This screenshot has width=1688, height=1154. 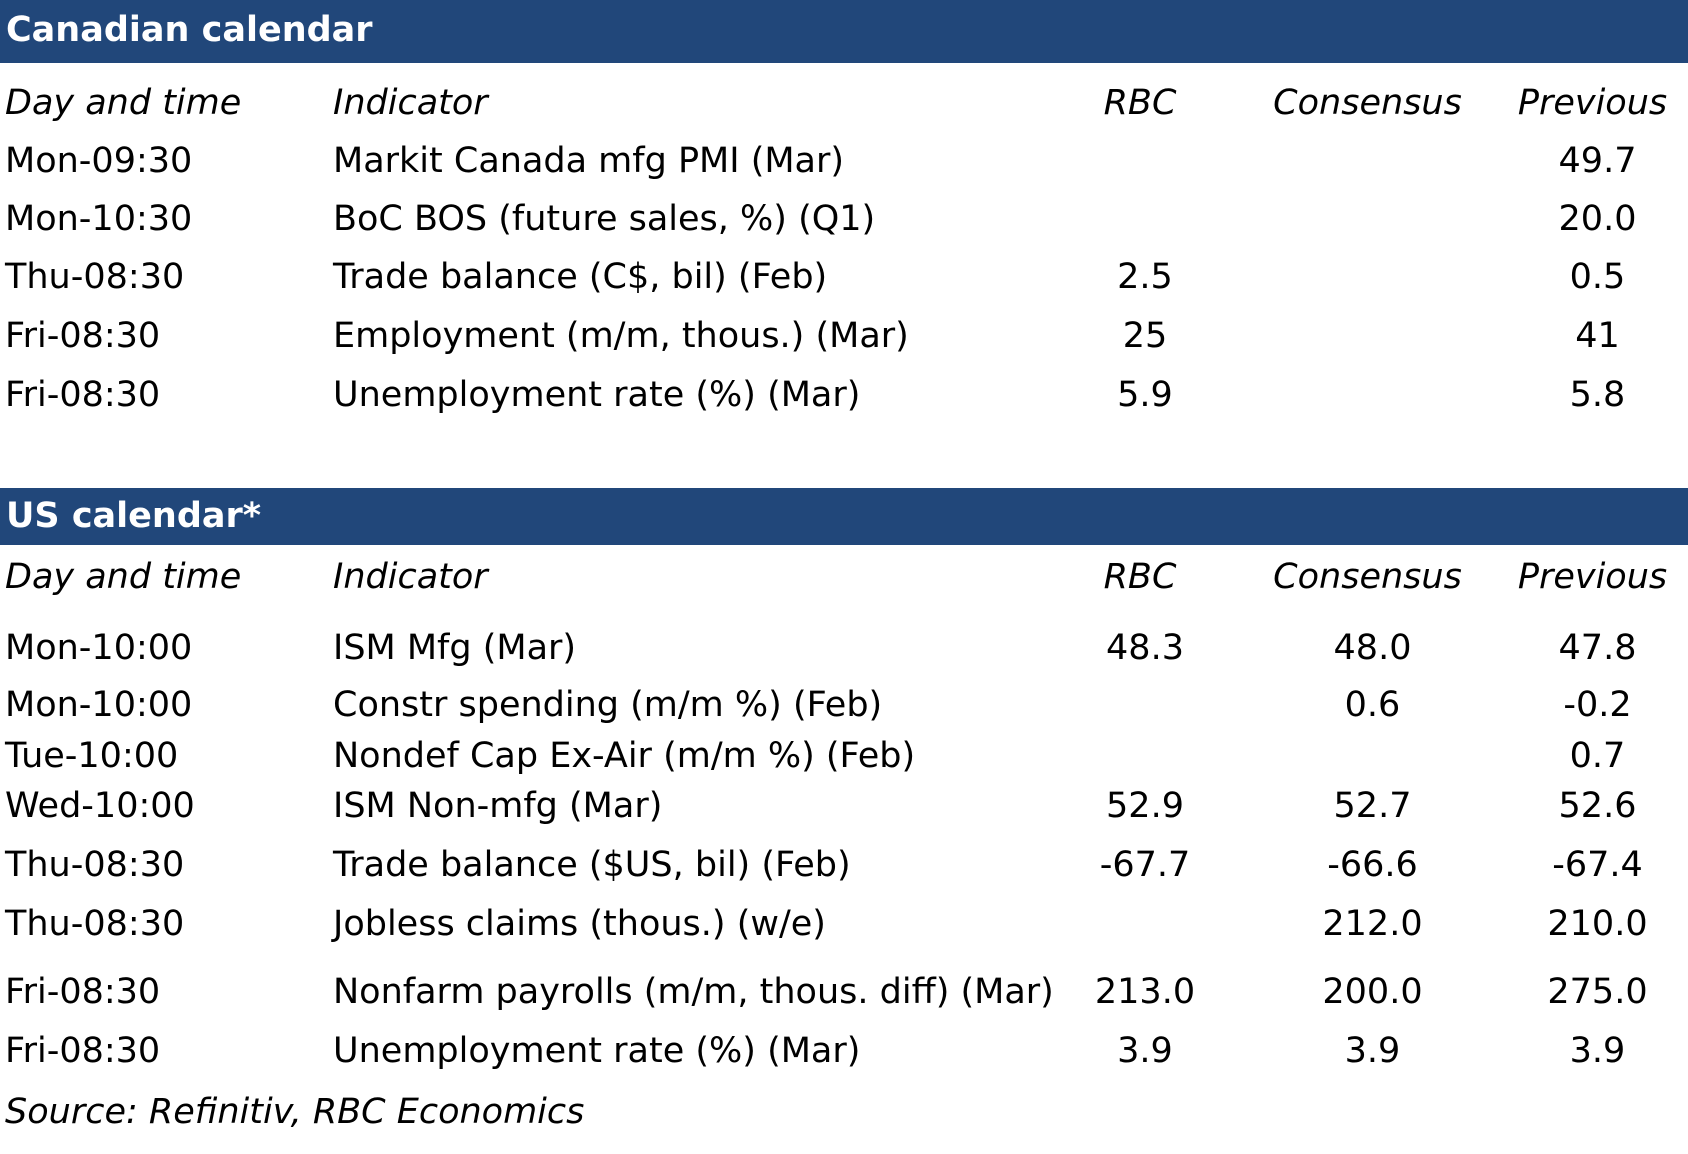 I want to click on row-indicator: BoC BOS (future sales, %) (Q1), so click(x=604, y=219).